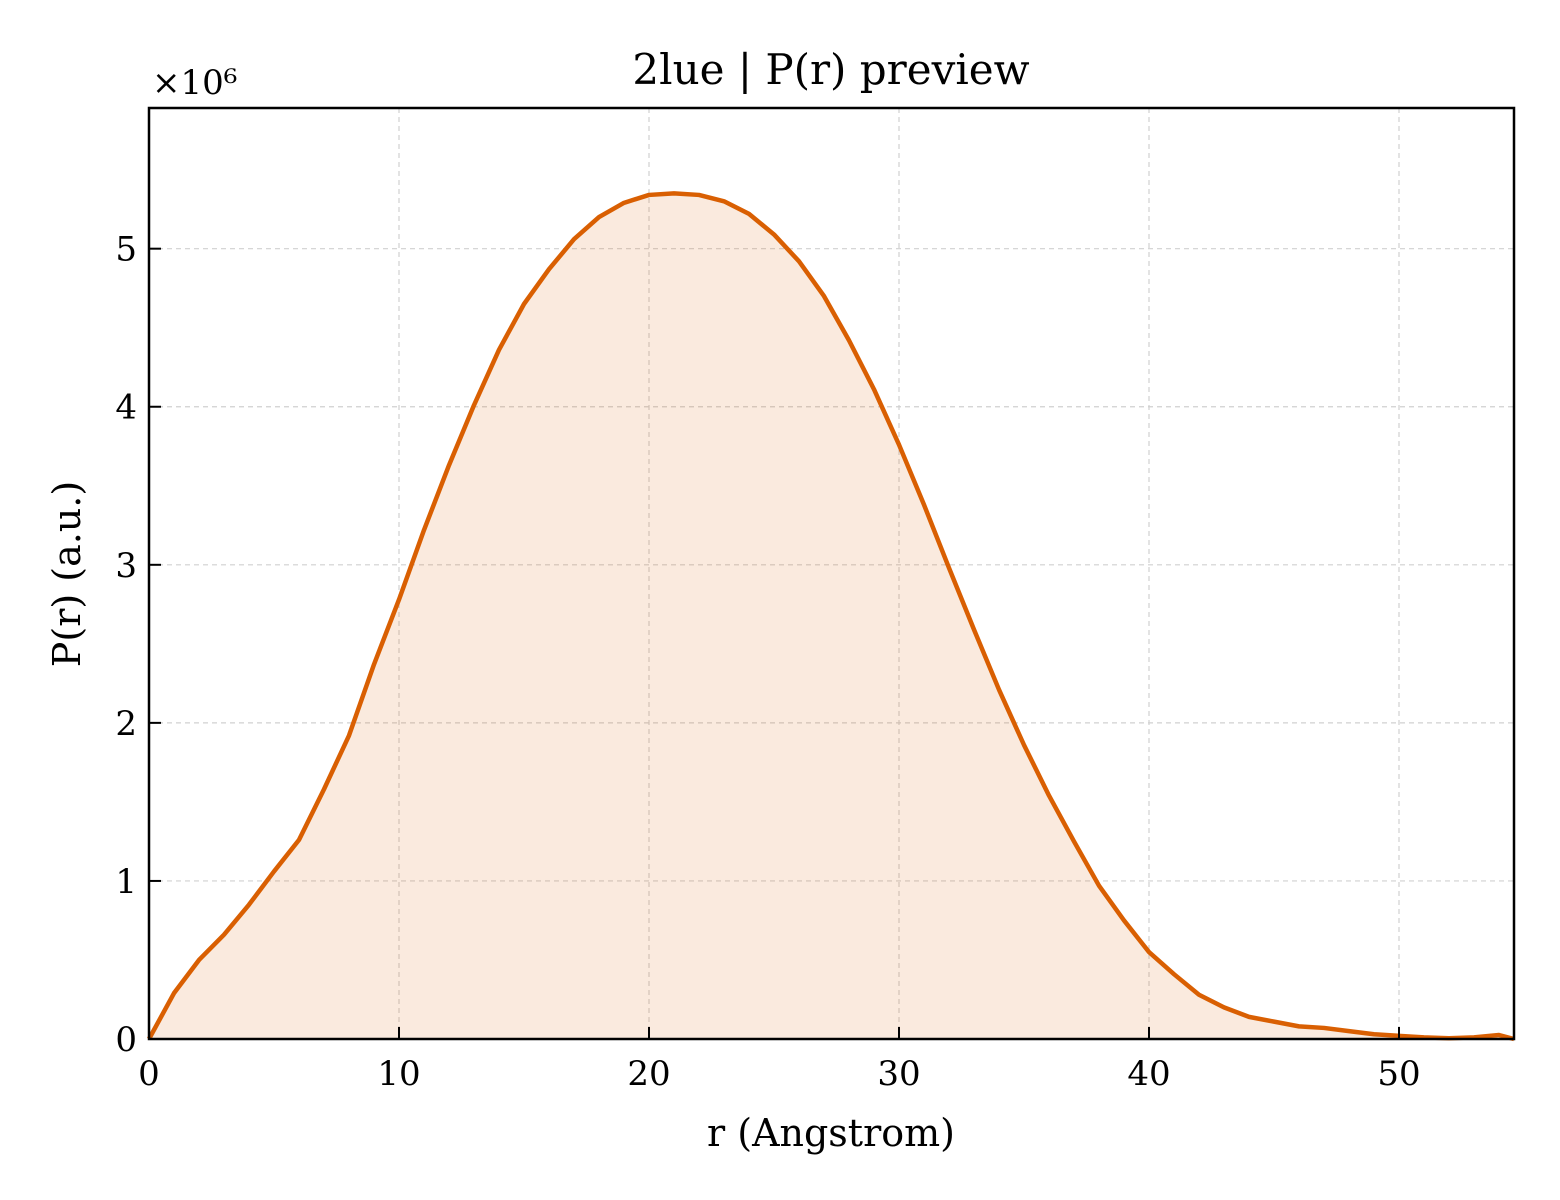 The width and height of the screenshot is (1560, 1200). I want to click on y-multiplier: ×10⁶, so click(194, 83).